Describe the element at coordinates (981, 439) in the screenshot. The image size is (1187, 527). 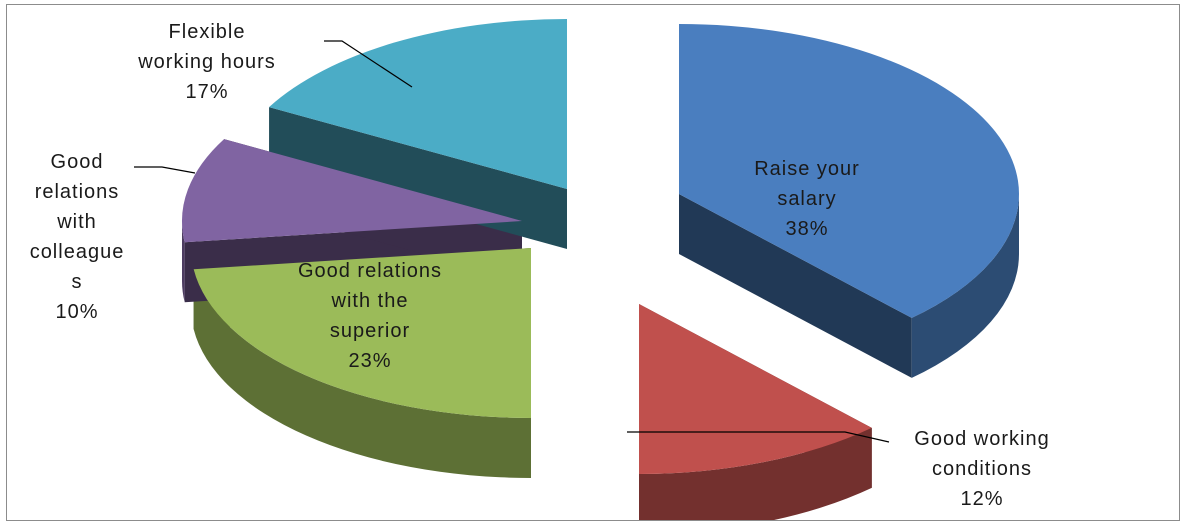
I see `slice-name-label: Good working` at that location.